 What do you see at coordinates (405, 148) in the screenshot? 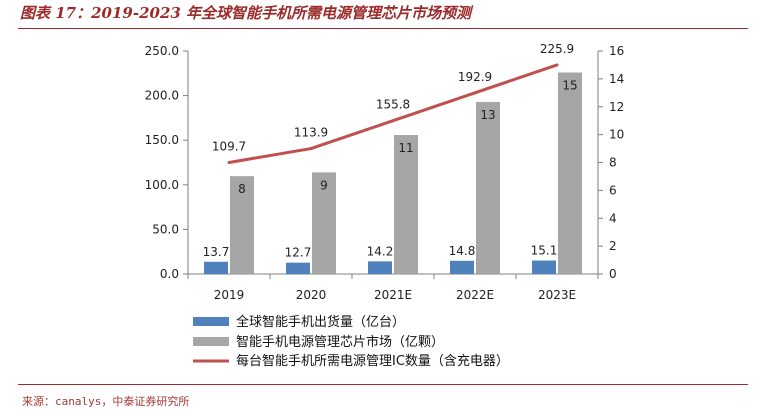
I see `data-label-ic-count: 11` at bounding box center [405, 148].